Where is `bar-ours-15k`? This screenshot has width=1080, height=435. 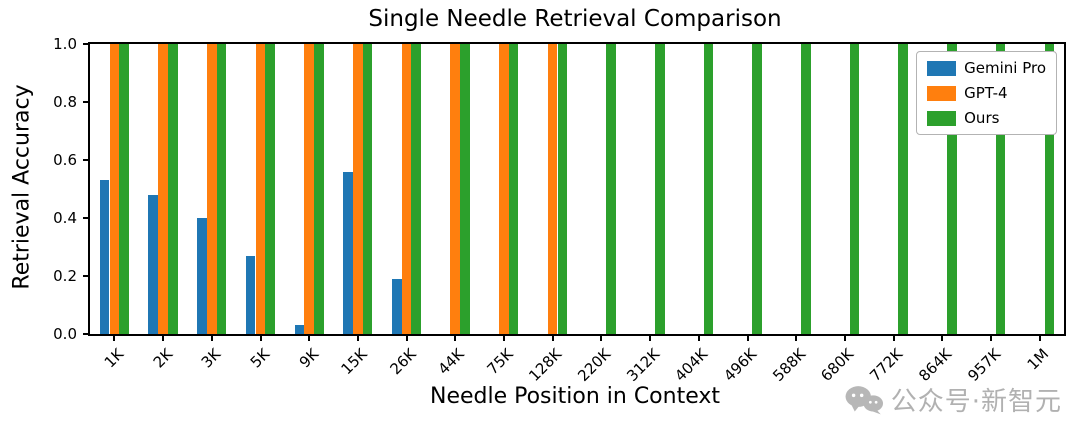 bar-ours-15k is located at coordinates (367, 189).